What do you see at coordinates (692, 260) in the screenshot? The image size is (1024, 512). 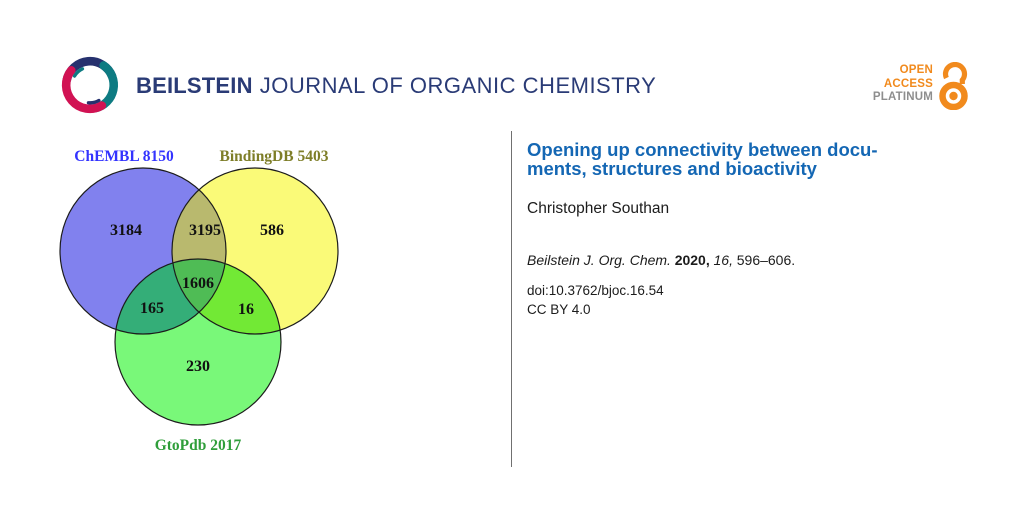 I see `citation-year: 2020,` at bounding box center [692, 260].